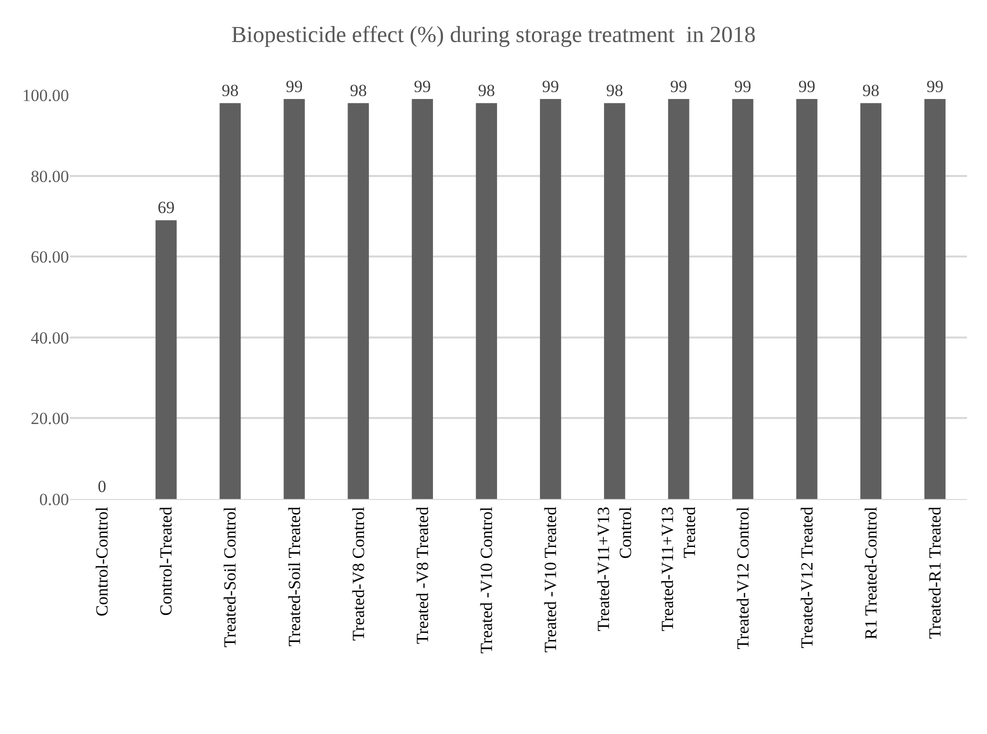 This screenshot has height=734, width=987. I want to click on x-tick-label: Treated-V11+V13 Control, so click(615, 569).